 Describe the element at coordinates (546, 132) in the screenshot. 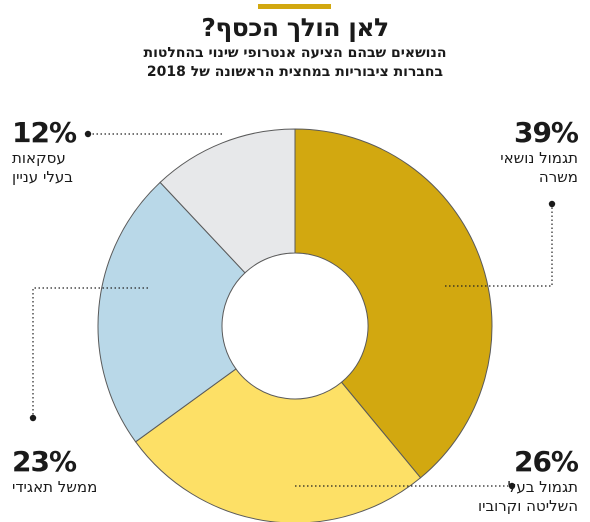

I see `slice-label-pct: 39%` at that location.